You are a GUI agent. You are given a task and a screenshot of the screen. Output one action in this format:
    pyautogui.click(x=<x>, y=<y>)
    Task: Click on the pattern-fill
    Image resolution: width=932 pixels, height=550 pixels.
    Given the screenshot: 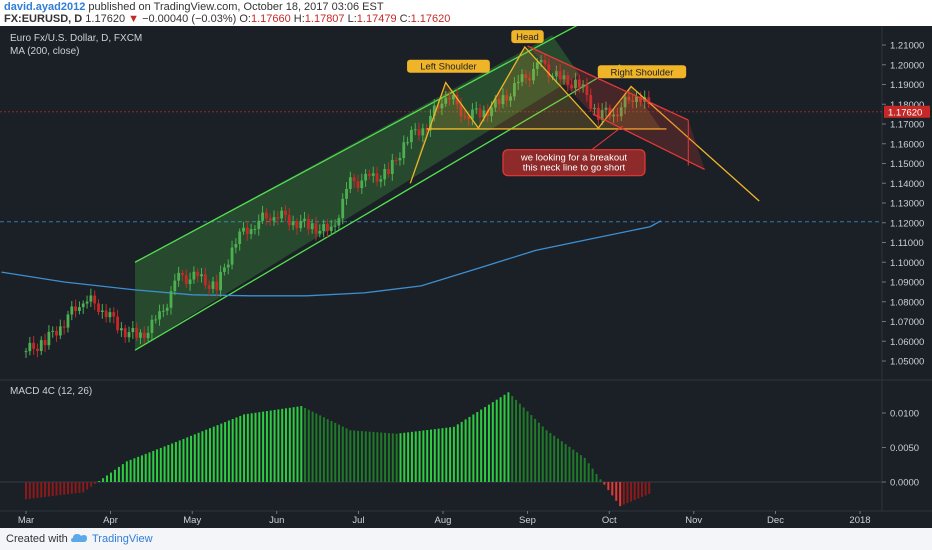 What is the action you would take?
    pyautogui.click(x=535, y=115)
    